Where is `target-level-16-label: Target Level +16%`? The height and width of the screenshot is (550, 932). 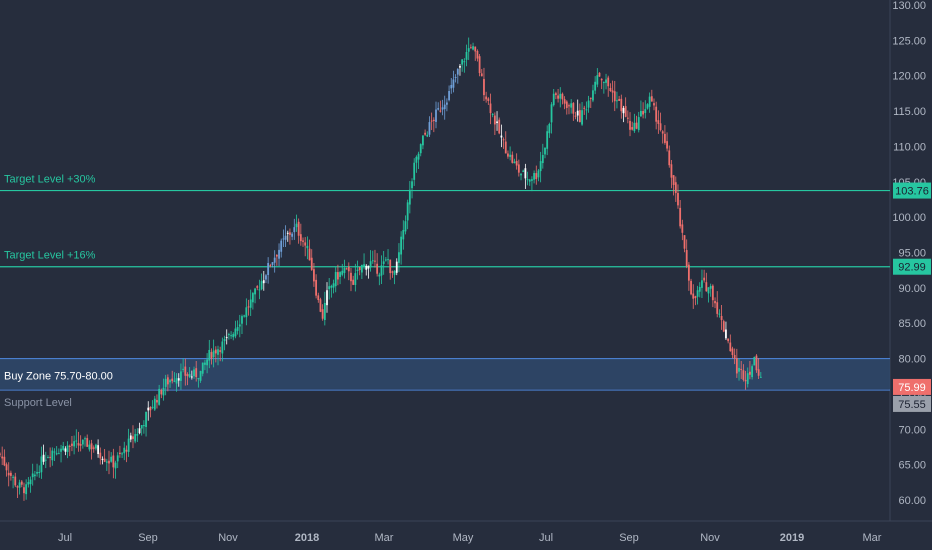 target-level-16-label: Target Level +16% is located at coordinates (50, 256).